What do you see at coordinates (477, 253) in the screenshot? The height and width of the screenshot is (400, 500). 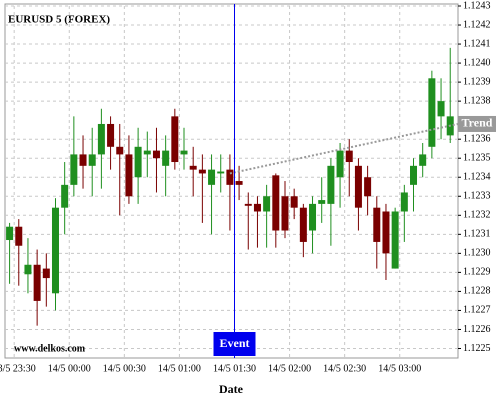 I see `y-tick-label: 1.1230` at bounding box center [477, 253].